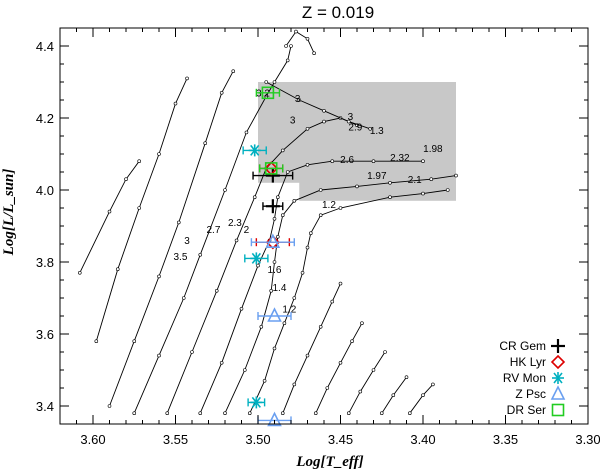 The image size is (600, 472). Describe the element at coordinates (528, 362) in the screenshot. I see `legend-label-hk-lyr: HK Lyr` at that location.